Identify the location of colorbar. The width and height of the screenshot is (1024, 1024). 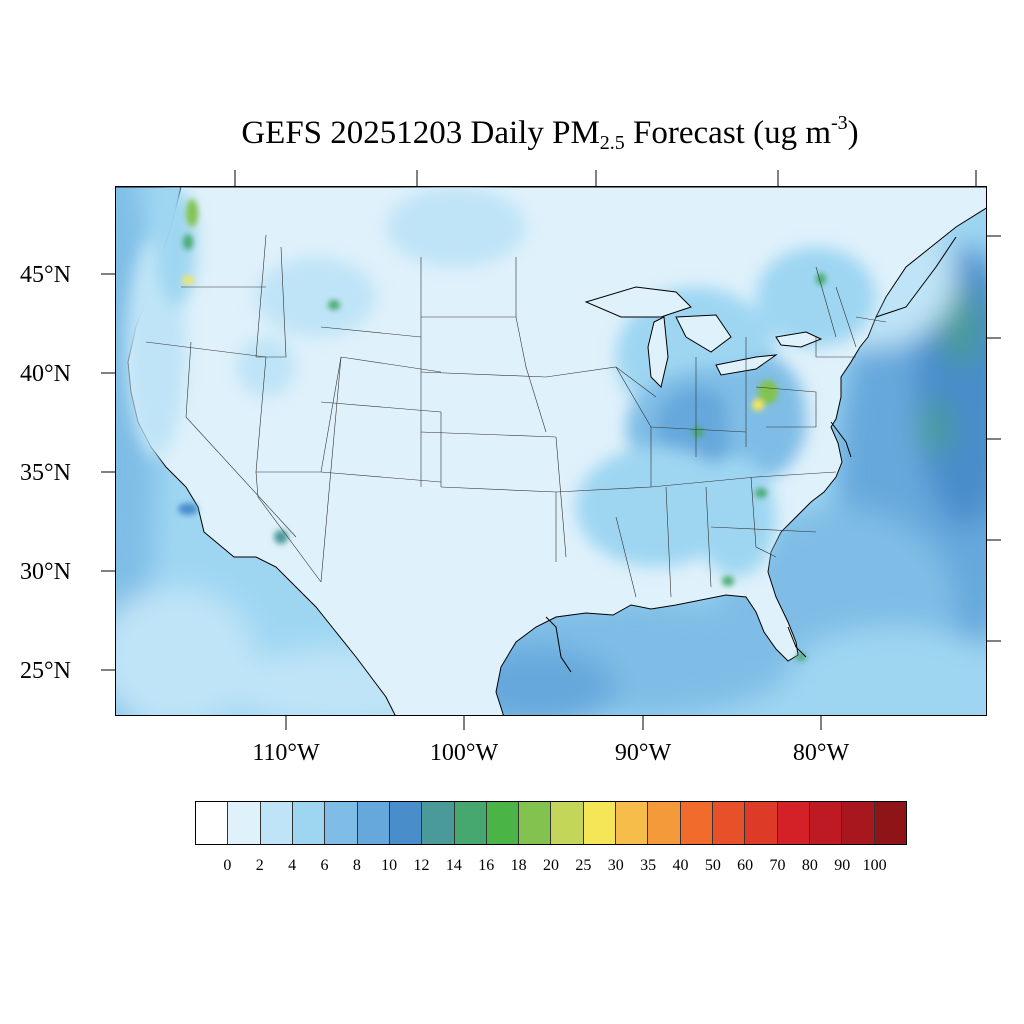
(551, 823).